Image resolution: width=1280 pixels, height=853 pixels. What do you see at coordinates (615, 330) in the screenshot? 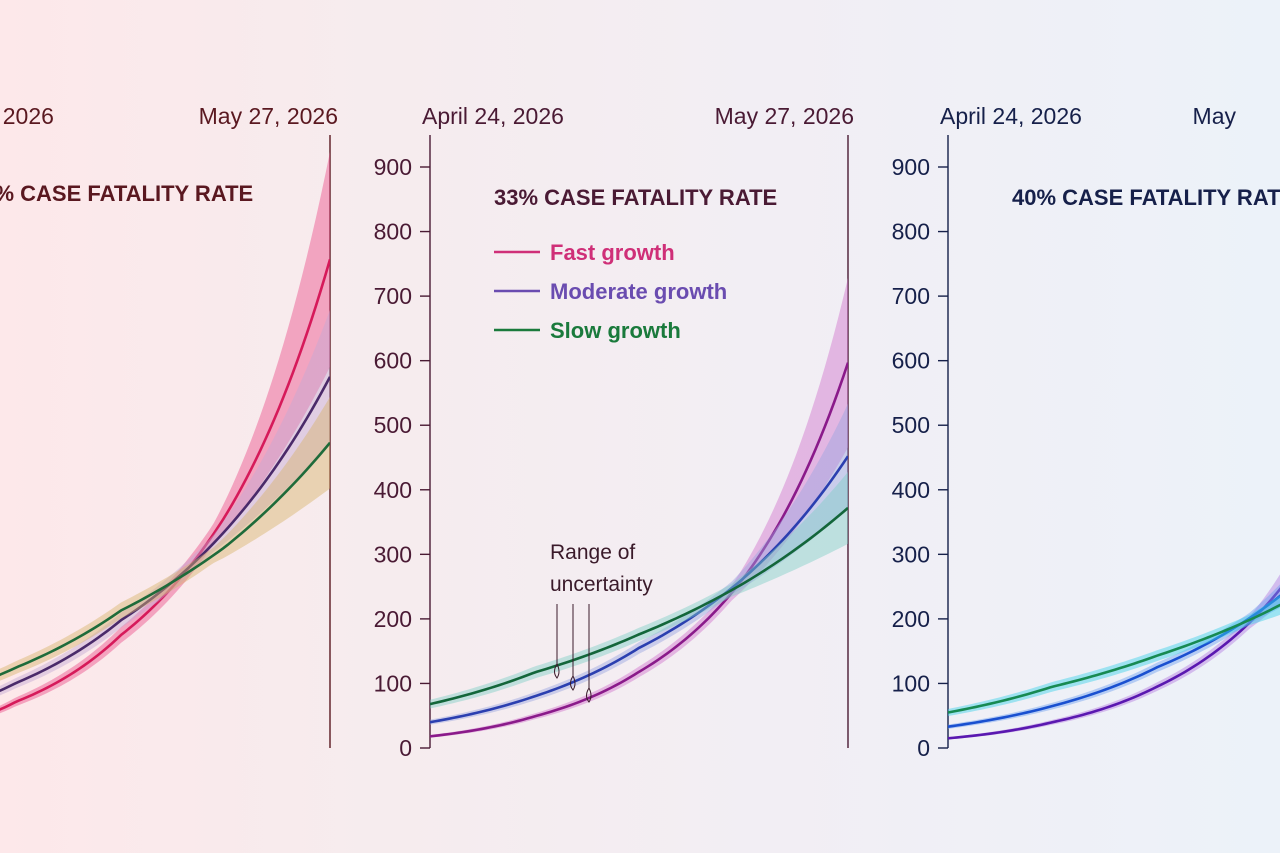
I see `legend-label-slow-growth: Slow growth` at bounding box center [615, 330].